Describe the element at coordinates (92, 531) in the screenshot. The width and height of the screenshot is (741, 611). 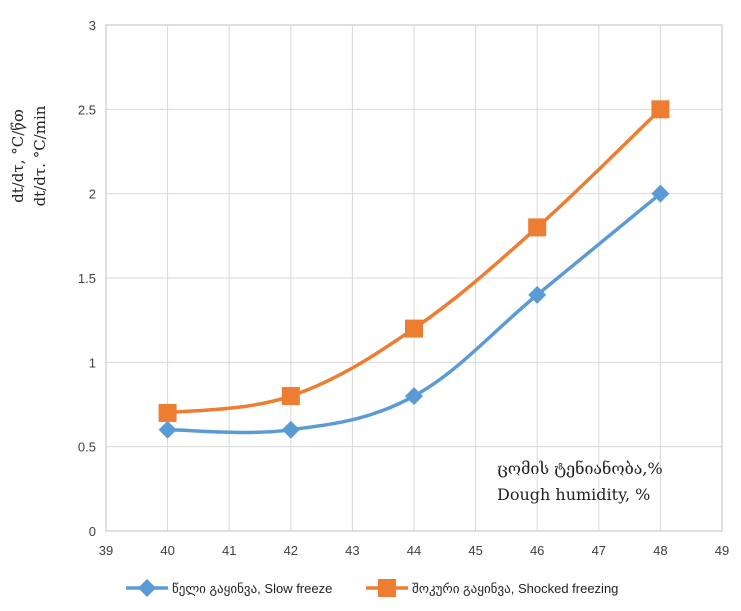
I see `y-tick-label: 0` at that location.